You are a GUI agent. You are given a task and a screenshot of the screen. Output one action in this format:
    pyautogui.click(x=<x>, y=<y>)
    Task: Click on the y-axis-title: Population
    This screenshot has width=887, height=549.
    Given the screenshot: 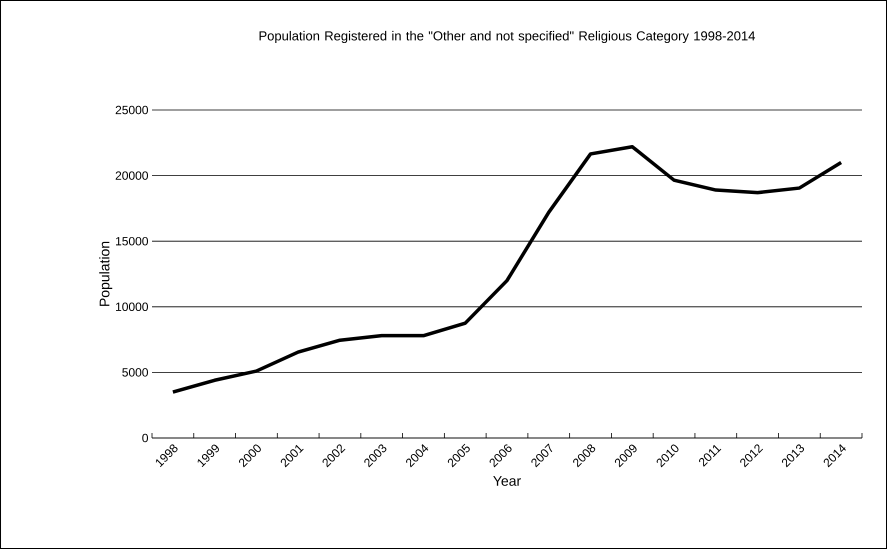 What is the action you would take?
    pyautogui.click(x=105, y=274)
    